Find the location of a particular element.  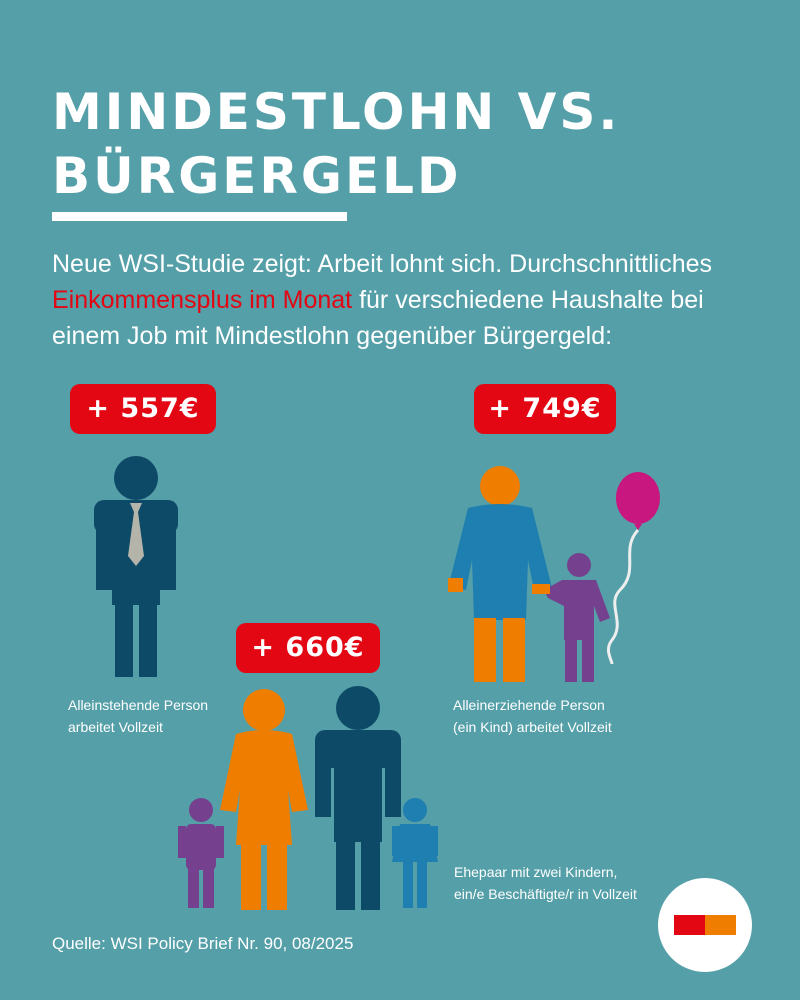

label-single-line-2: arbeitet Vollzeit is located at coordinates (115, 727).